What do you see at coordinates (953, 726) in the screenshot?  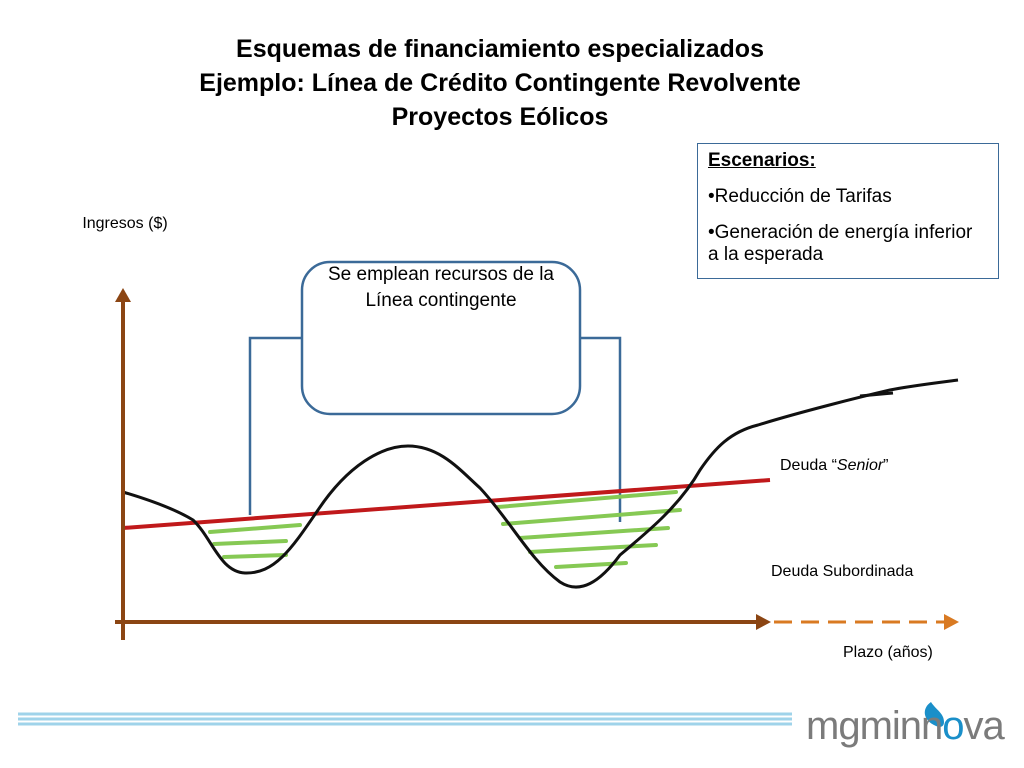 I see `logo-text-2: o` at bounding box center [953, 726].